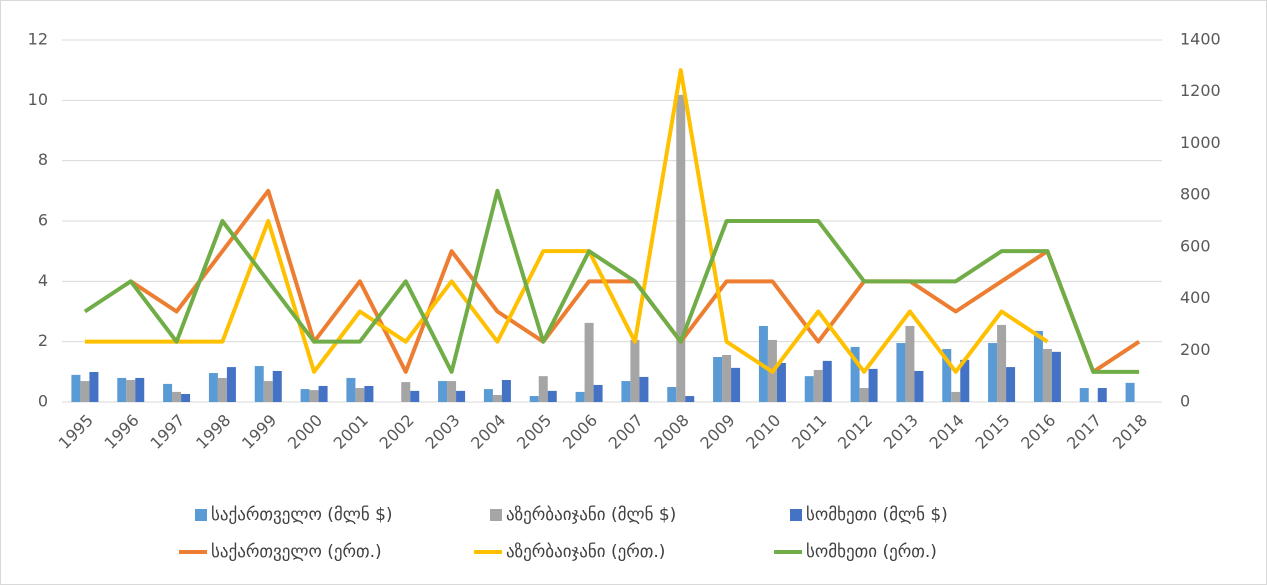 The image size is (1267, 585). I want to click on legend-label: აზერბაიჯანი (ერთ.), so click(585, 552).